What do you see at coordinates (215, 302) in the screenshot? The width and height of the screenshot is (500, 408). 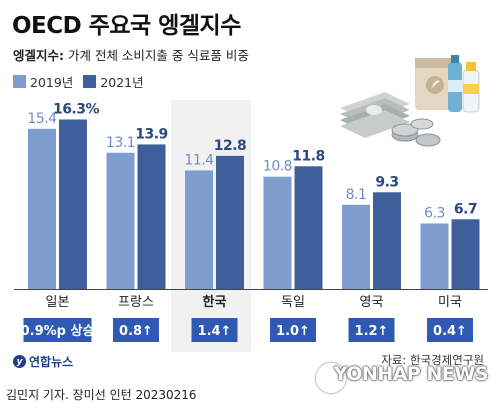 I see `category-label-한국: 한국` at bounding box center [215, 302].